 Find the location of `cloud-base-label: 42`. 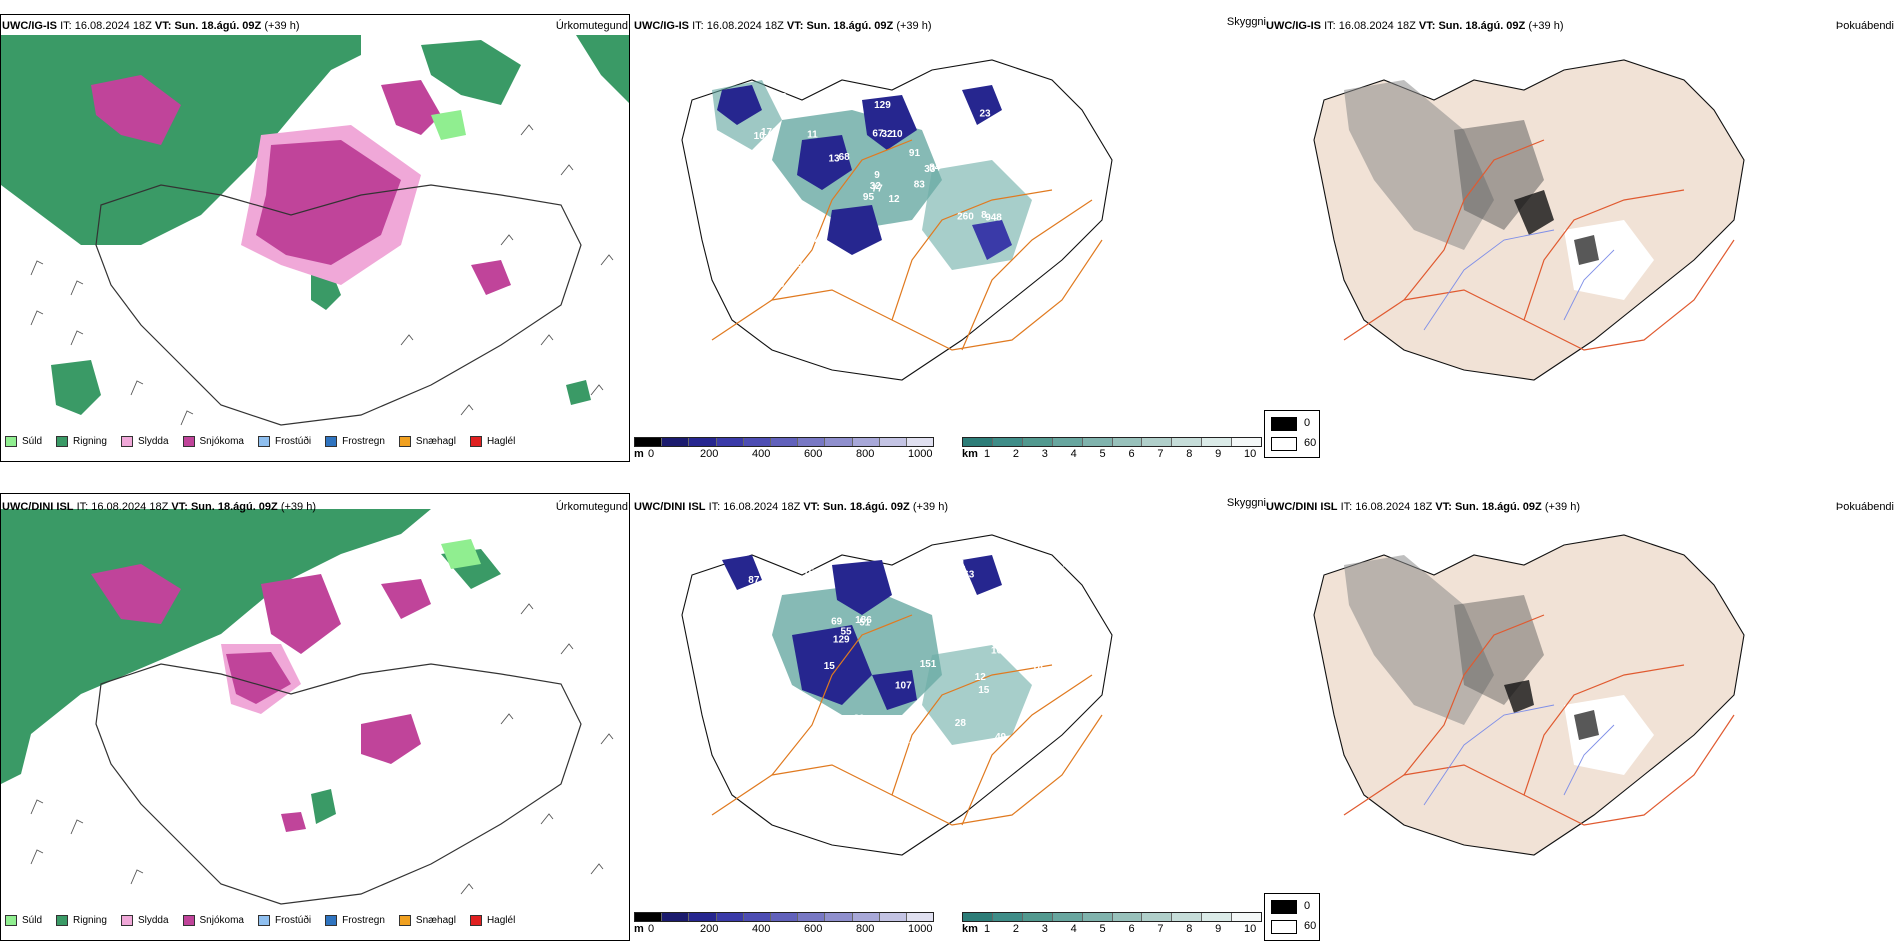

cloud-base-label: 42 is located at coordinates (1027, 281).